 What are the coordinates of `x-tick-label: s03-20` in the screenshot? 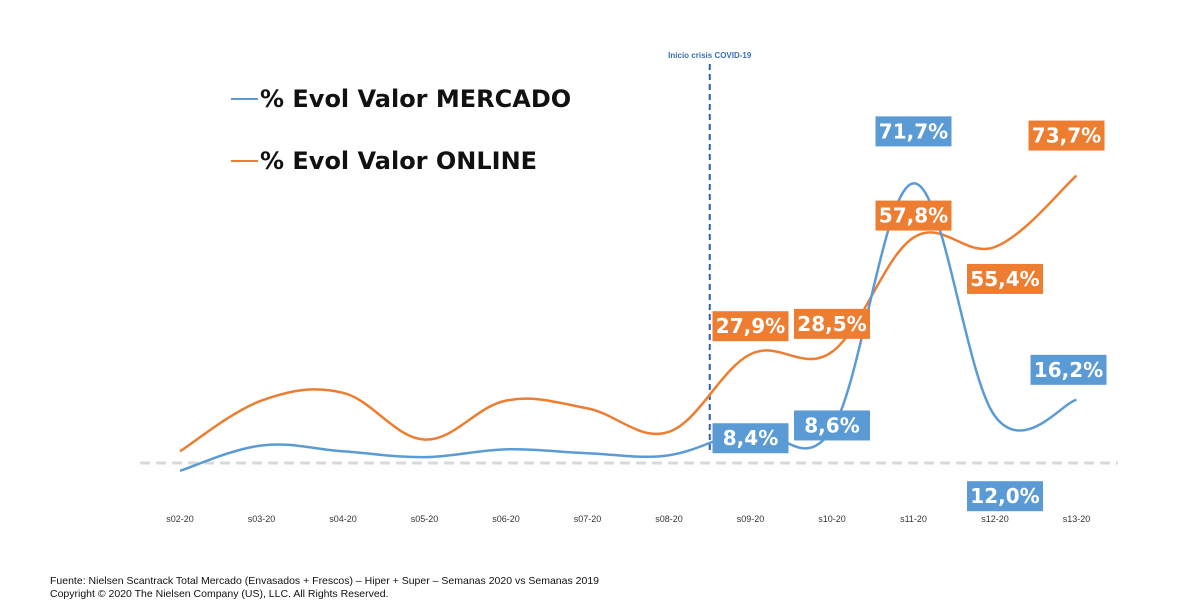 It's located at (262, 519).